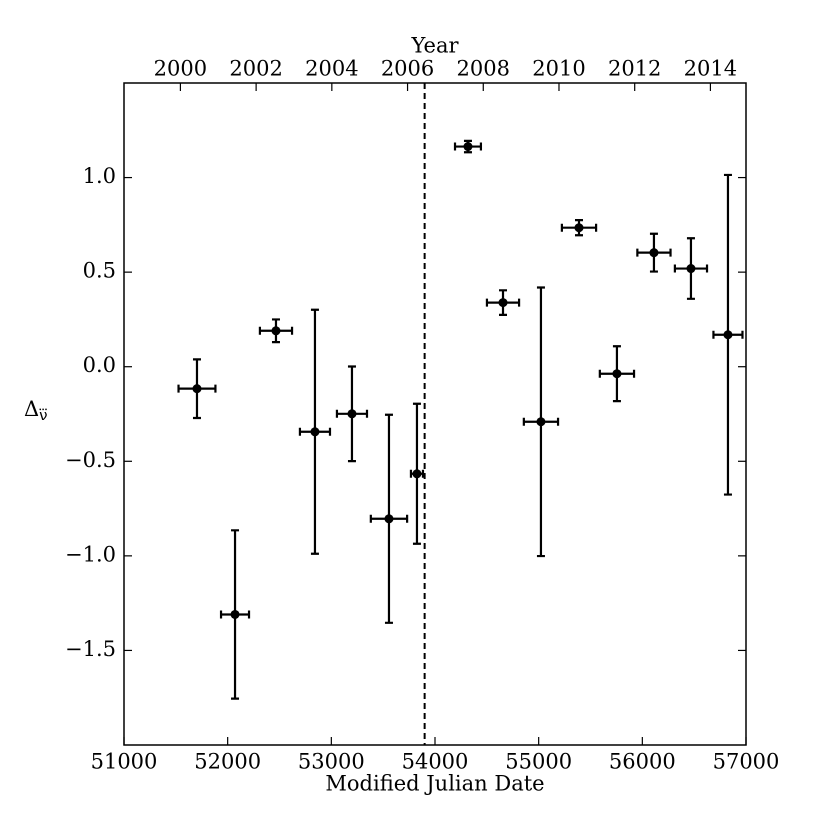 The image size is (830, 830). I want to click on x-tick-label: 51000, so click(124, 762).